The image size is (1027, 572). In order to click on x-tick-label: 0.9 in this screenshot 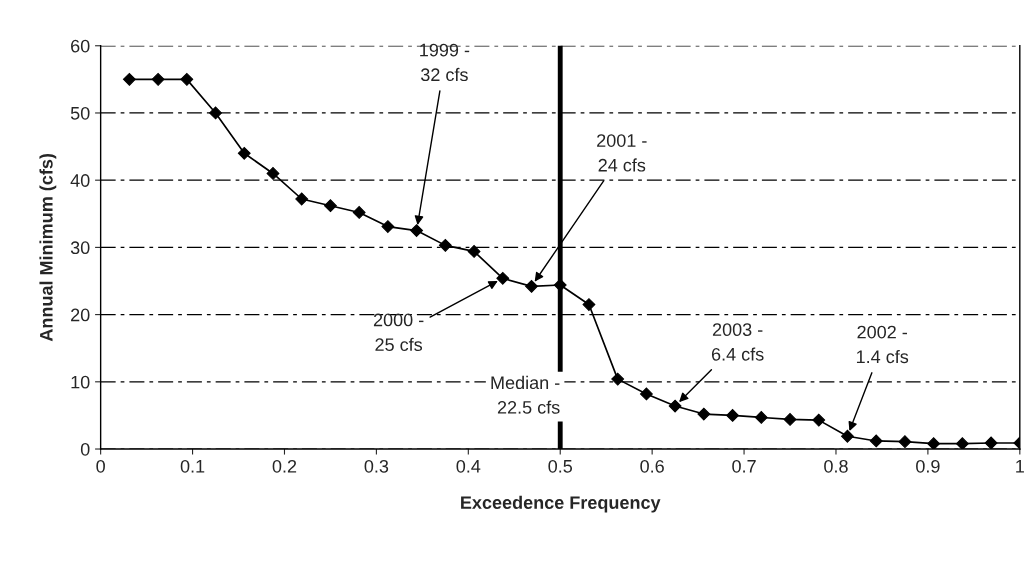, I will do `click(928, 466)`.